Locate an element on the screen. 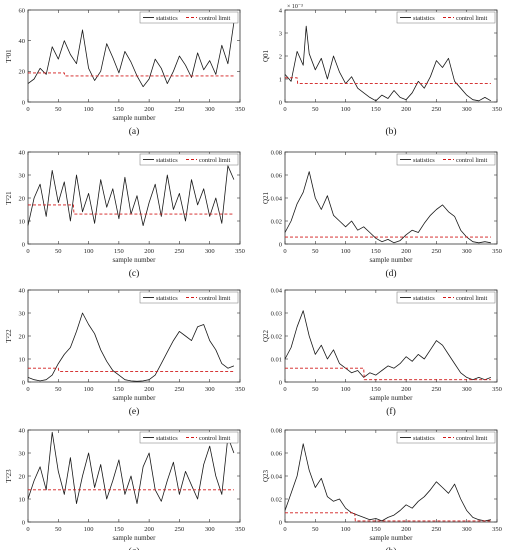  y-axis-label: T²23 is located at coordinates (9, 476).